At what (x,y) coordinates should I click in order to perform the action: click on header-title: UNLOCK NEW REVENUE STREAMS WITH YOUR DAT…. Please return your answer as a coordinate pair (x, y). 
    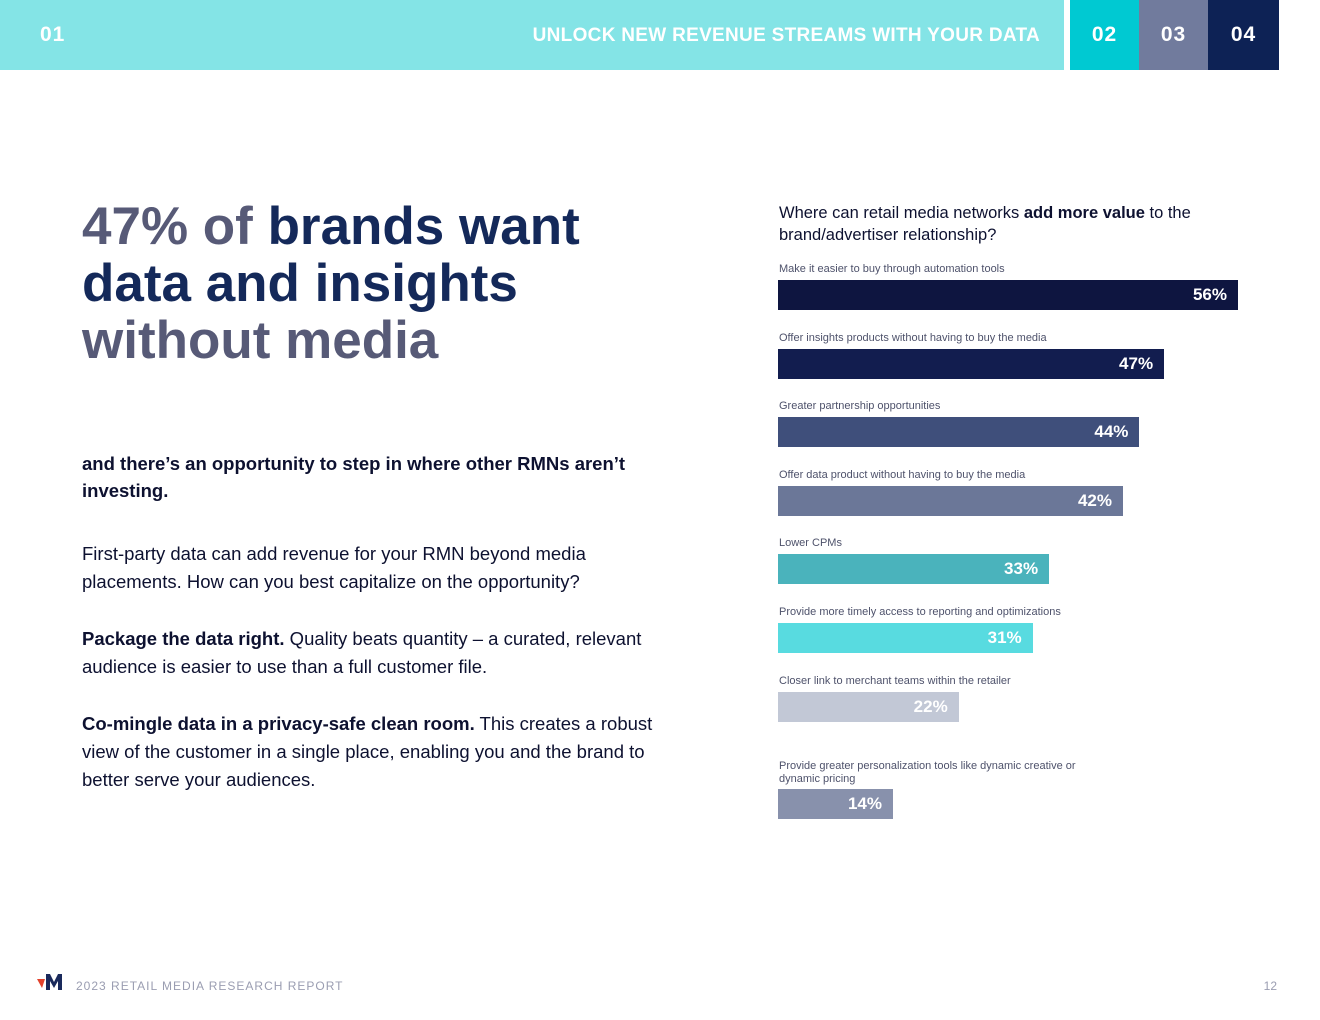
    Looking at the image, I should click on (786, 35).